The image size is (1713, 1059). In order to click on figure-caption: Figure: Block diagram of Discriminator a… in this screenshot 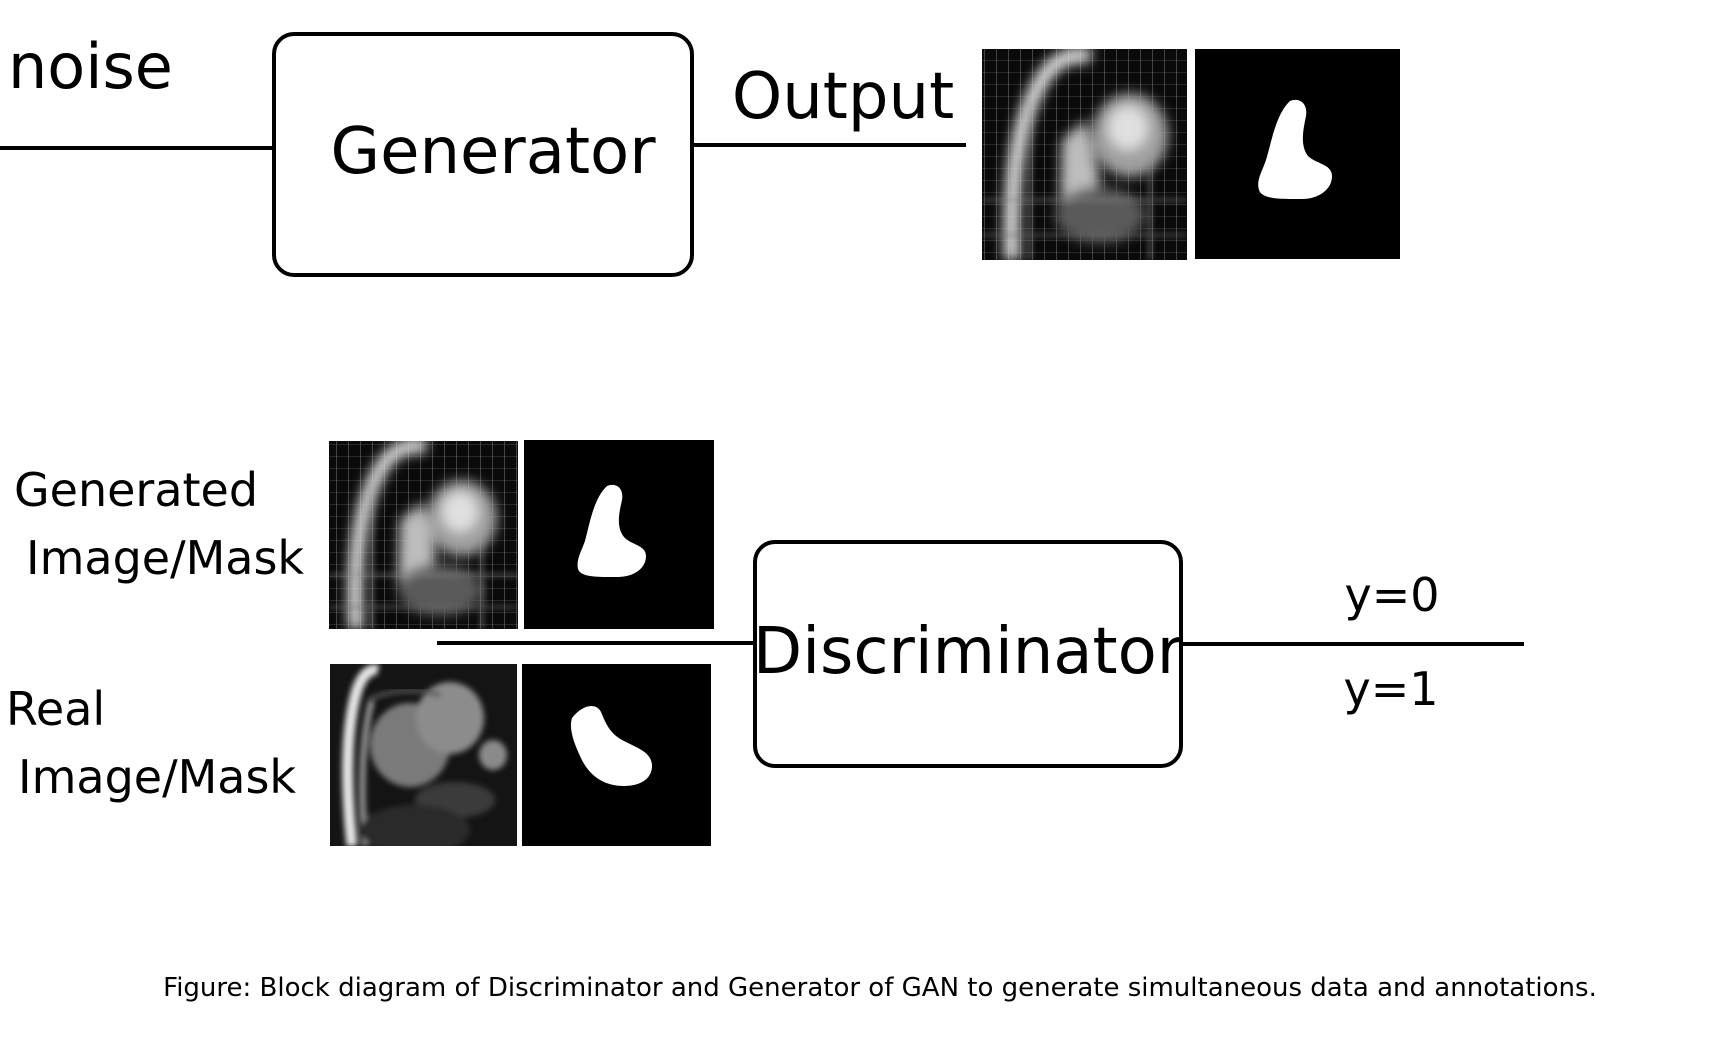, I will do `click(880, 988)`.